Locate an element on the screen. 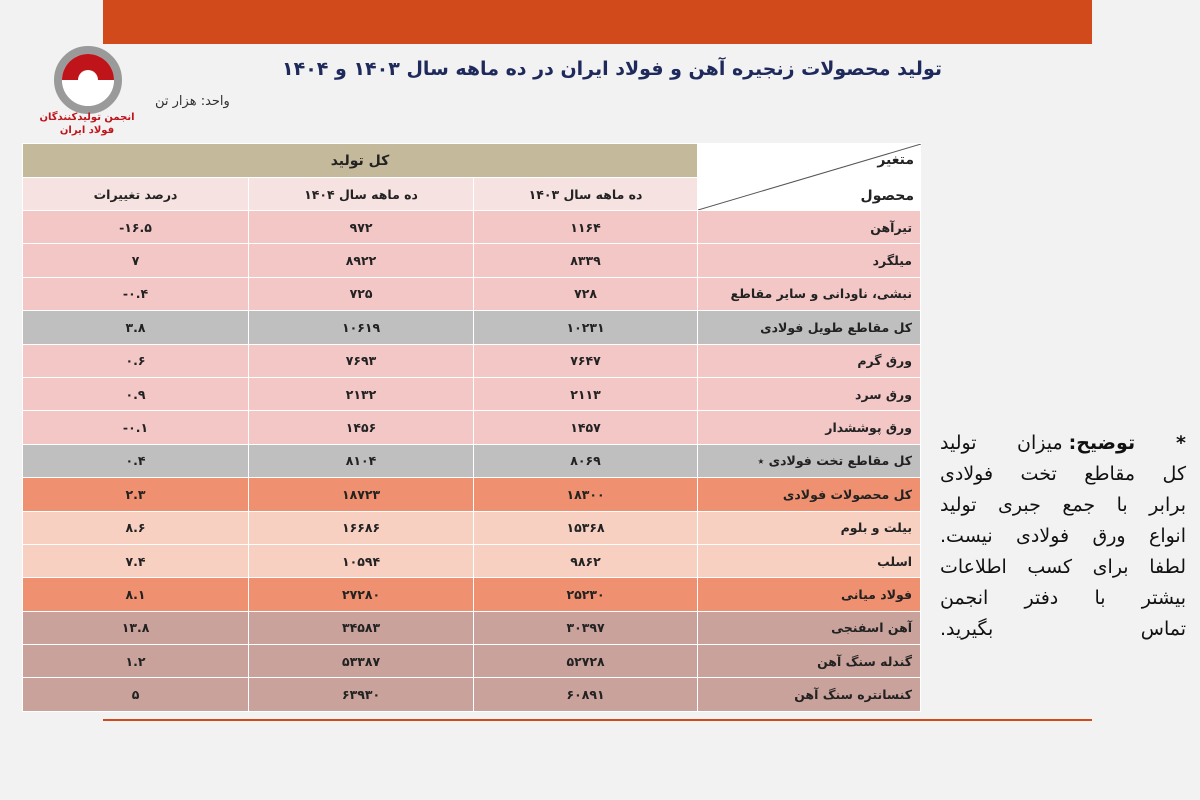  table-row: میلگرد ۸۳۳۹ ۸۹۲۲ ۷ is located at coordinates (471, 260).